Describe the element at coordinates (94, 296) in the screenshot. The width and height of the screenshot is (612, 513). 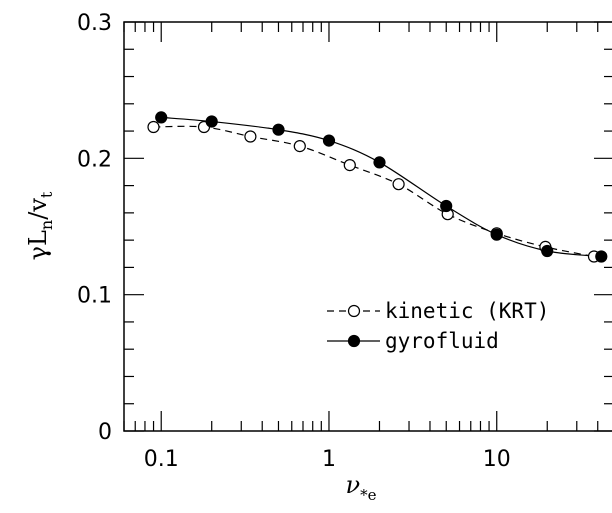
I see `y-tick-label: 0.1` at that location.